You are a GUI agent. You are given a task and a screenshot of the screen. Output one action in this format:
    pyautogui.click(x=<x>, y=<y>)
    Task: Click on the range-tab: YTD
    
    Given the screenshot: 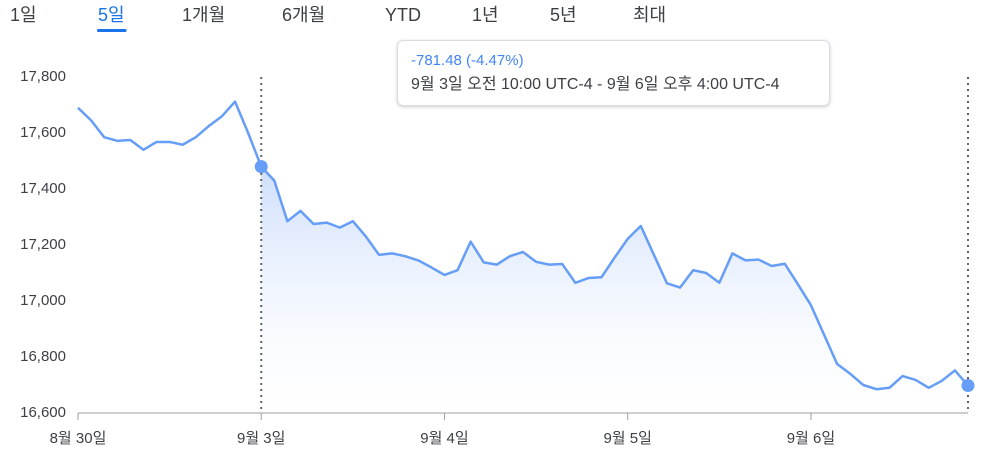 What is the action you would take?
    pyautogui.click(x=403, y=15)
    